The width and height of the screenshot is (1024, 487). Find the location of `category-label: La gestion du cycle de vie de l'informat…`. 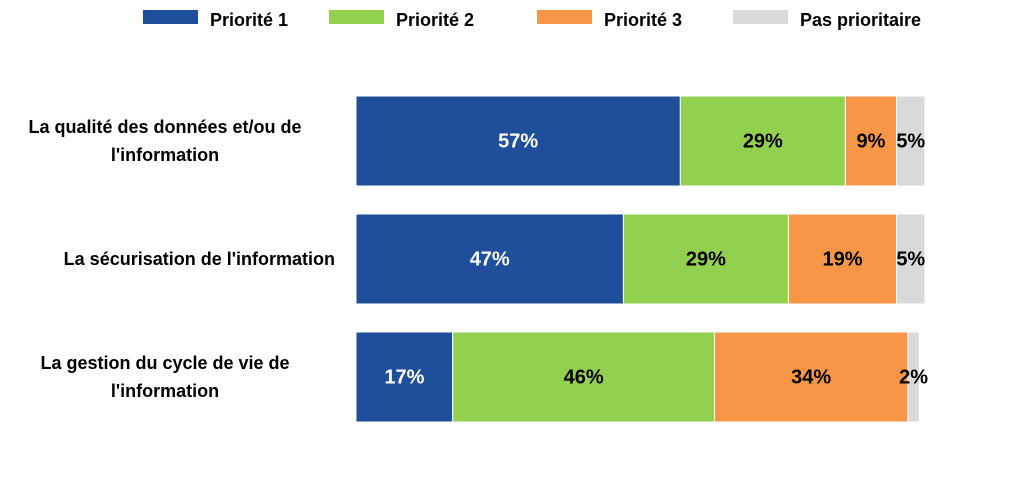

category-label: La gestion du cycle de vie de l'informat… is located at coordinates (165, 377).